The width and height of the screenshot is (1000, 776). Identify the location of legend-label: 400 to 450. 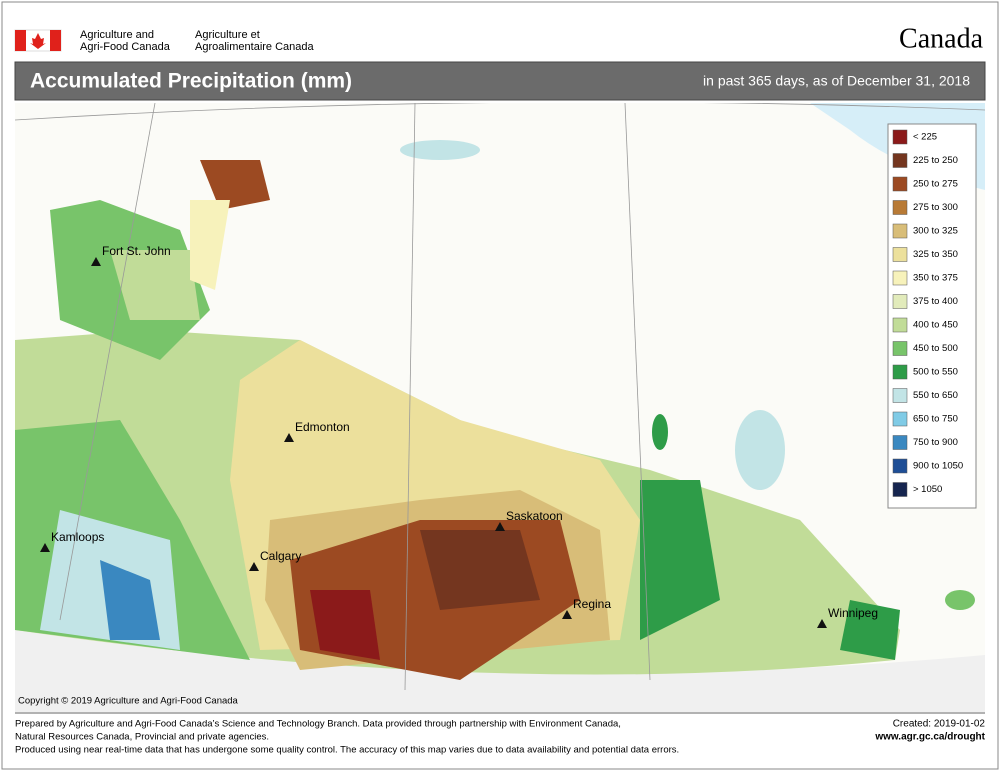
(935, 325).